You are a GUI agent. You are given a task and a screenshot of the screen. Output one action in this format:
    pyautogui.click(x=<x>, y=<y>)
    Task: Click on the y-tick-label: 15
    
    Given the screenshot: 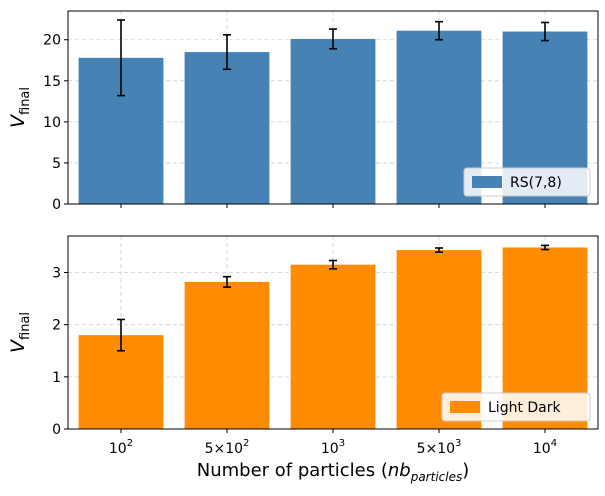 What is the action you would take?
    pyautogui.click(x=52, y=82)
    